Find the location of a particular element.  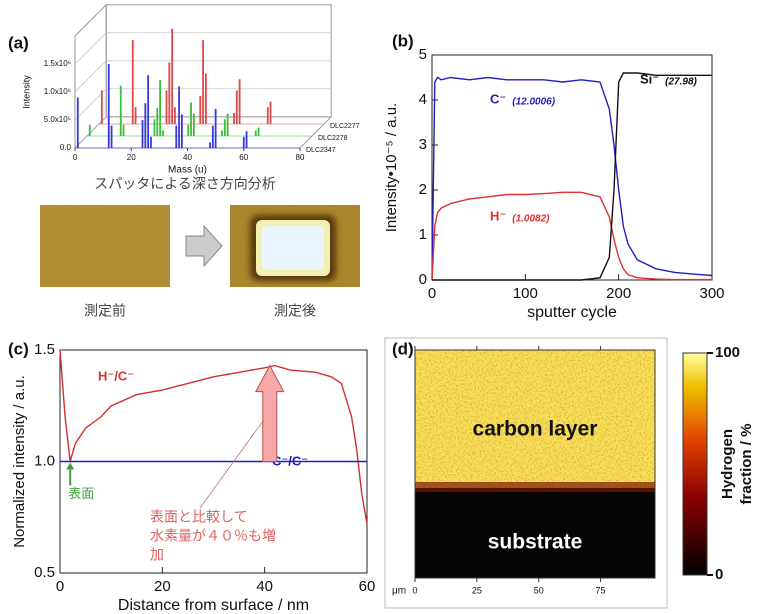

x-tick-label: 75 is located at coordinates (601, 590).